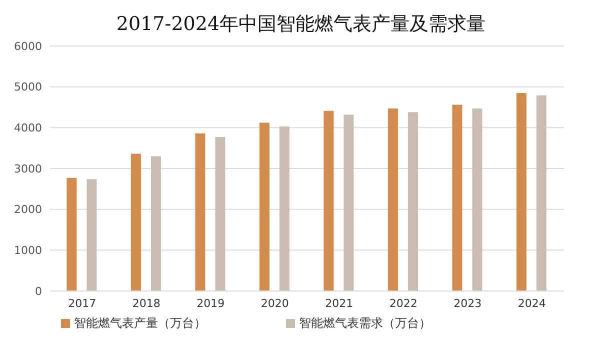 Image resolution: width=602 pixels, height=346 pixels. Describe the element at coordinates (210, 303) in the screenshot. I see `x-tick-label: 2019` at that location.